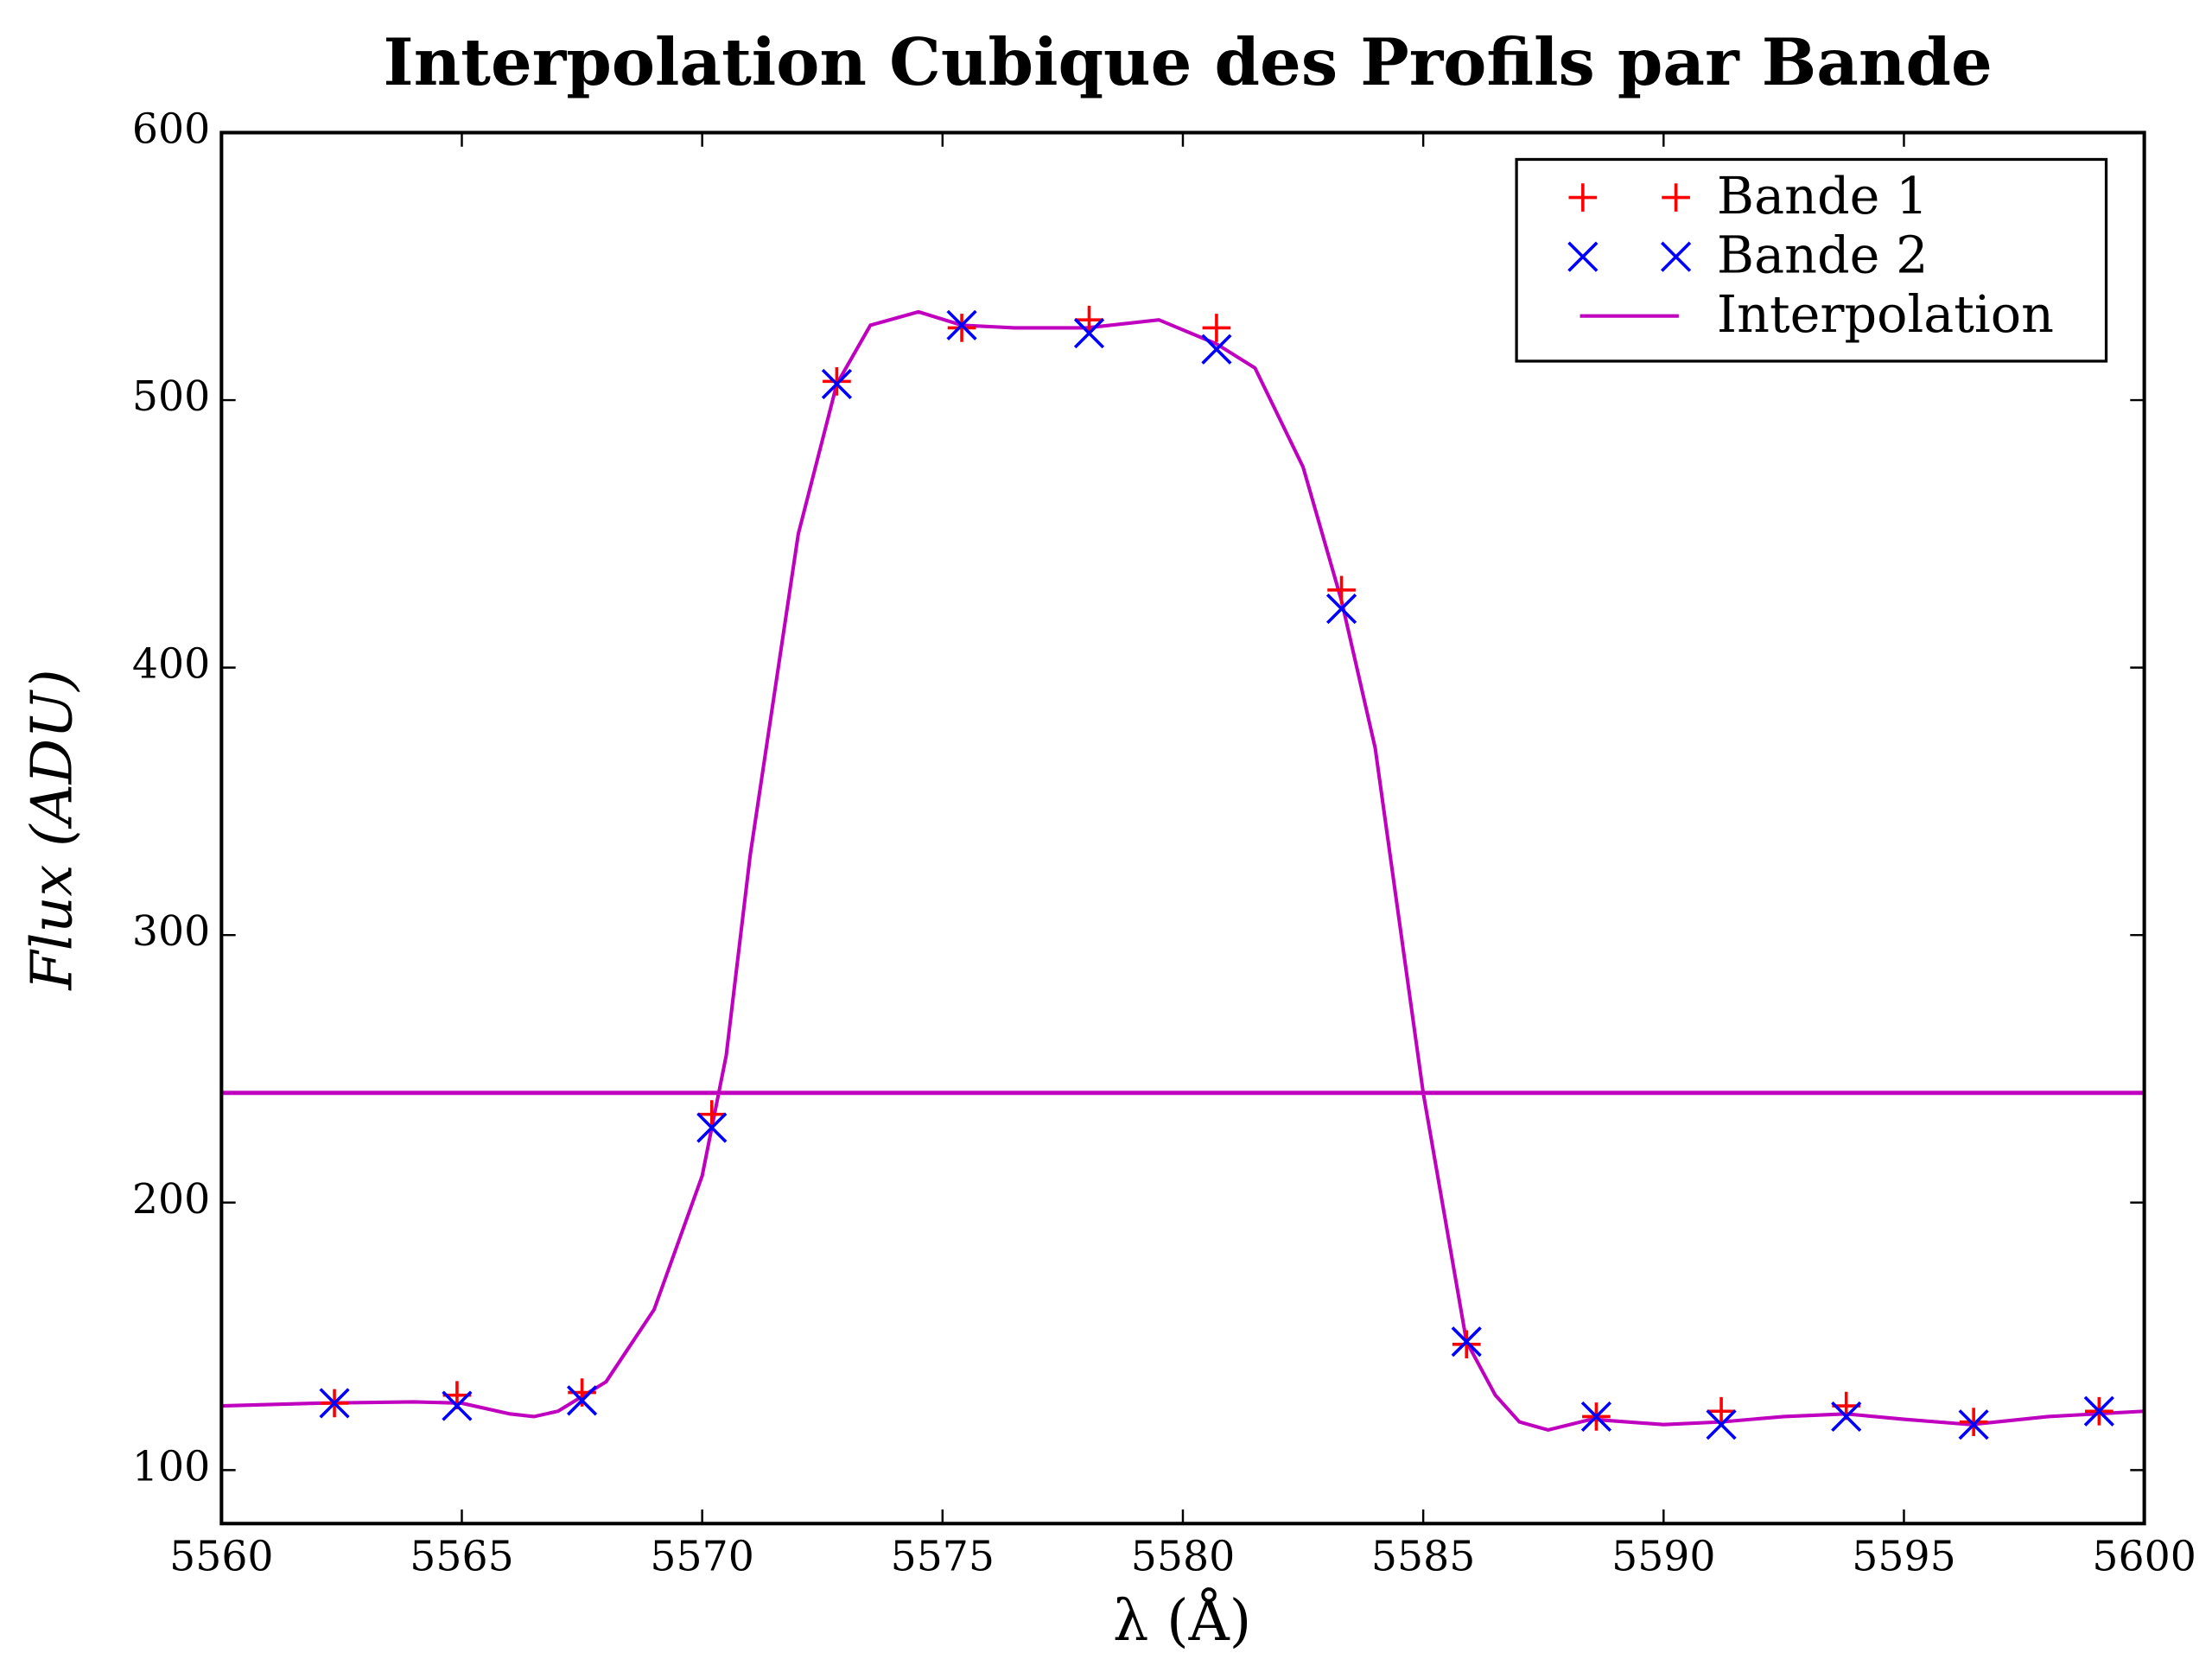  What do you see at coordinates (1182, 1620) in the screenshot?
I see `x-axis-label: λ (Å)` at bounding box center [1182, 1620].